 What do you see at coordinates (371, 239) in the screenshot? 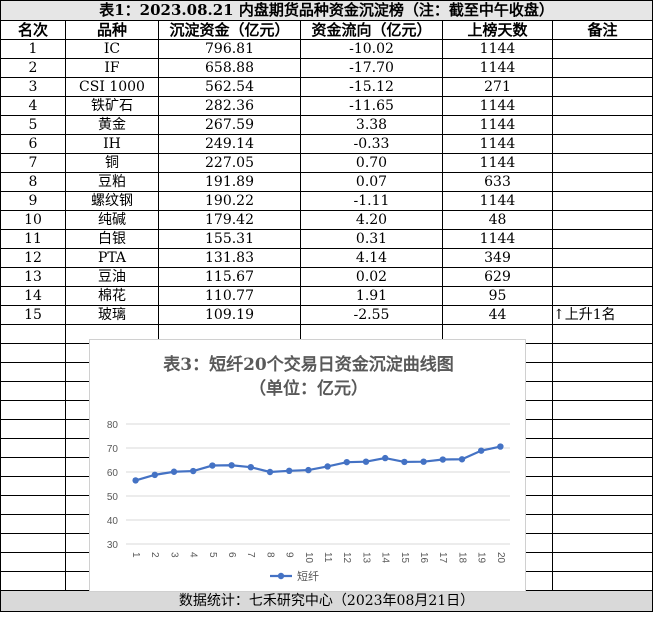
I see `table-cell: 0.31` at bounding box center [371, 239].